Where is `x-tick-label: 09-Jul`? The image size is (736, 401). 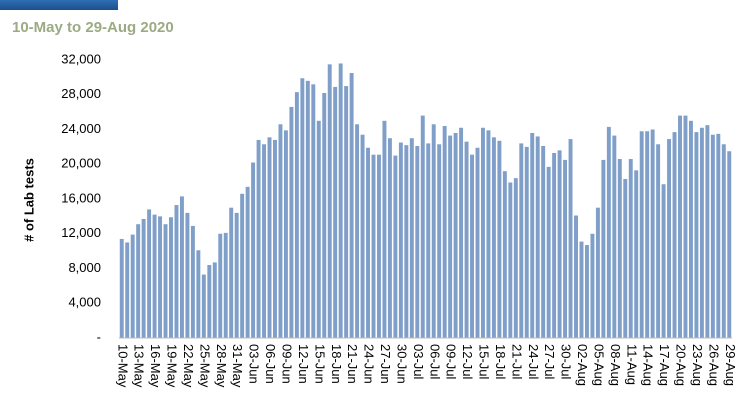 x-tick-label: 09-Jul is located at coordinates (451, 362).